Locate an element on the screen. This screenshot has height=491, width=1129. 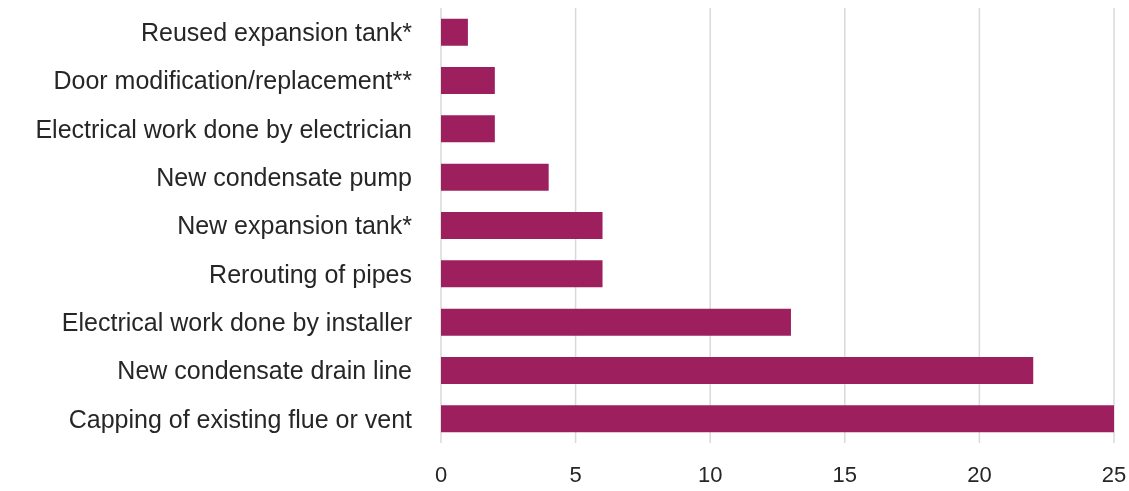
y-tick-label: Door modification/replacement** is located at coordinates (233, 80).